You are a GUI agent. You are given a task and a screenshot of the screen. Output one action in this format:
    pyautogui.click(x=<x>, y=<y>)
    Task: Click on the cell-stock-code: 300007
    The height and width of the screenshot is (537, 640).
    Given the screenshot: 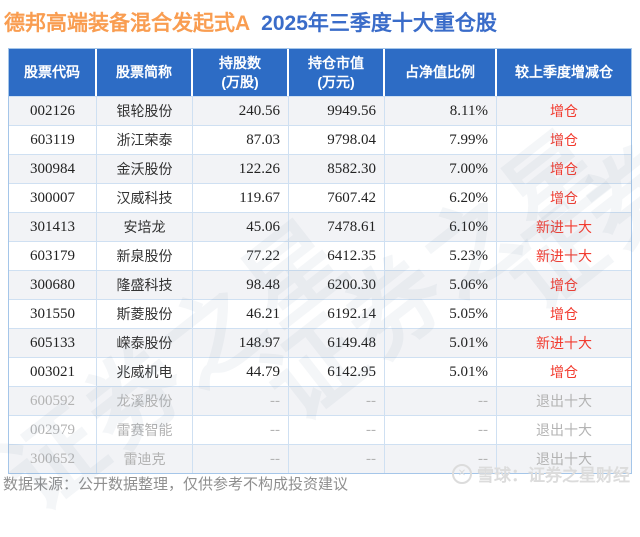 What is the action you would take?
    pyautogui.click(x=53, y=198)
    